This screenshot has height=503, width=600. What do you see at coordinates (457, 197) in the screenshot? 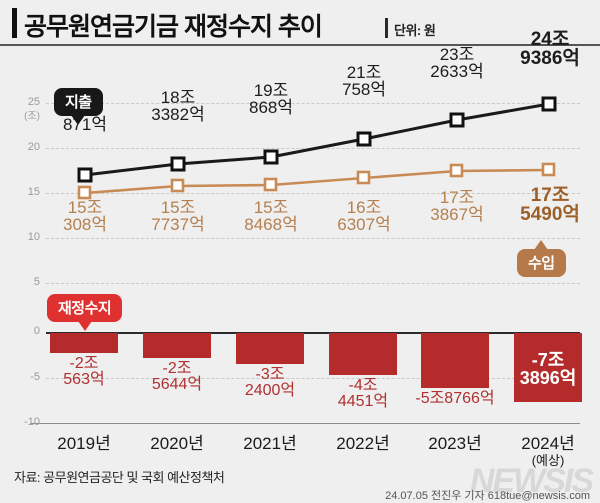
I see `income-label-2023-line1: 17조` at bounding box center [457, 197].